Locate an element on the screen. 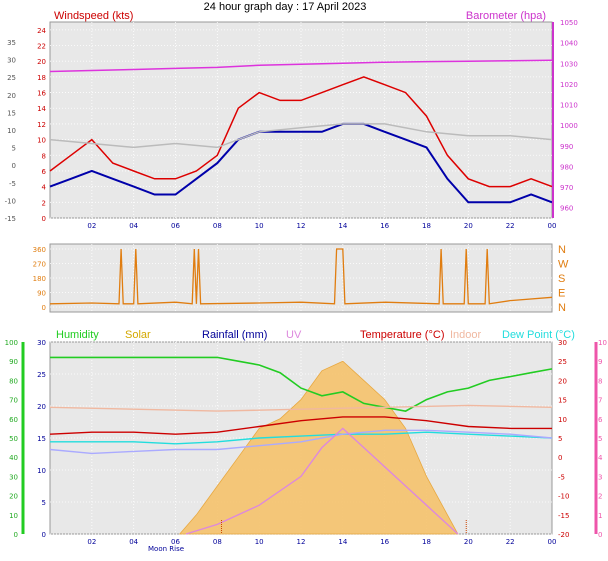  windspeed-tick-label: 24 is located at coordinates (41, 31).